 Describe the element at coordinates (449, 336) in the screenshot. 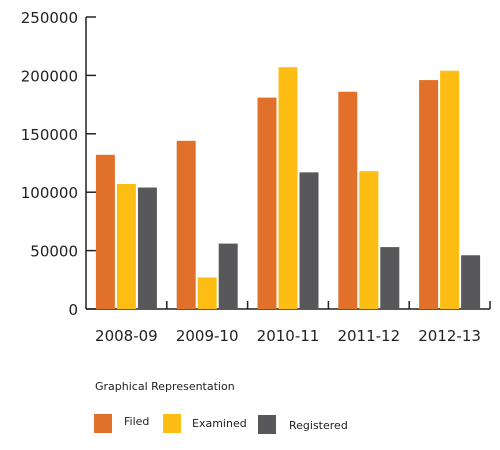

I see `x-tick-label: 2012-13` at that location.